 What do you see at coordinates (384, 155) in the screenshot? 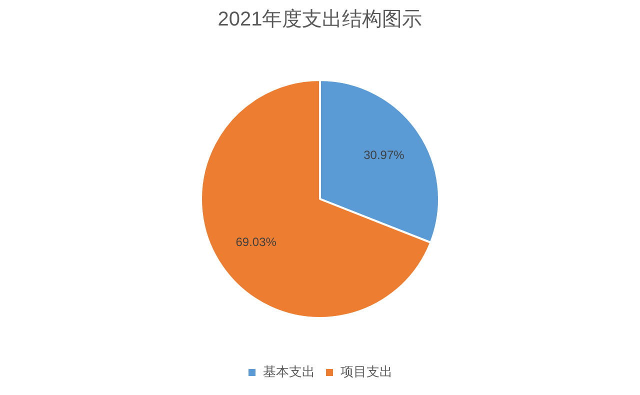
I see `data-label: 30.97%` at bounding box center [384, 155].